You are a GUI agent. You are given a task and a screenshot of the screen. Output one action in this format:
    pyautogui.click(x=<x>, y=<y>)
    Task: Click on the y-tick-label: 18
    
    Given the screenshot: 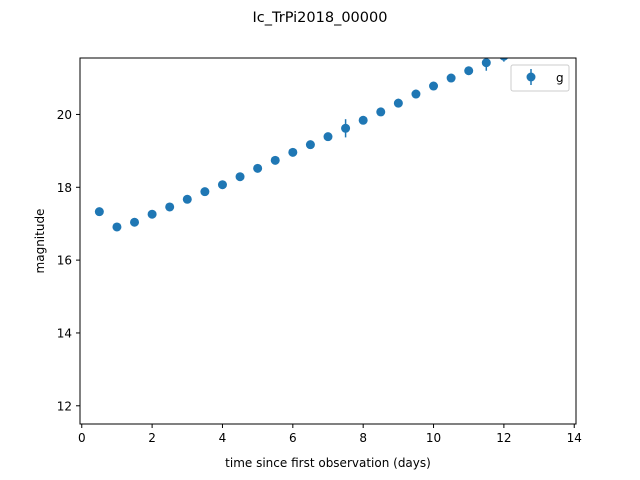 What is the action you would take?
    pyautogui.click(x=64, y=188)
    